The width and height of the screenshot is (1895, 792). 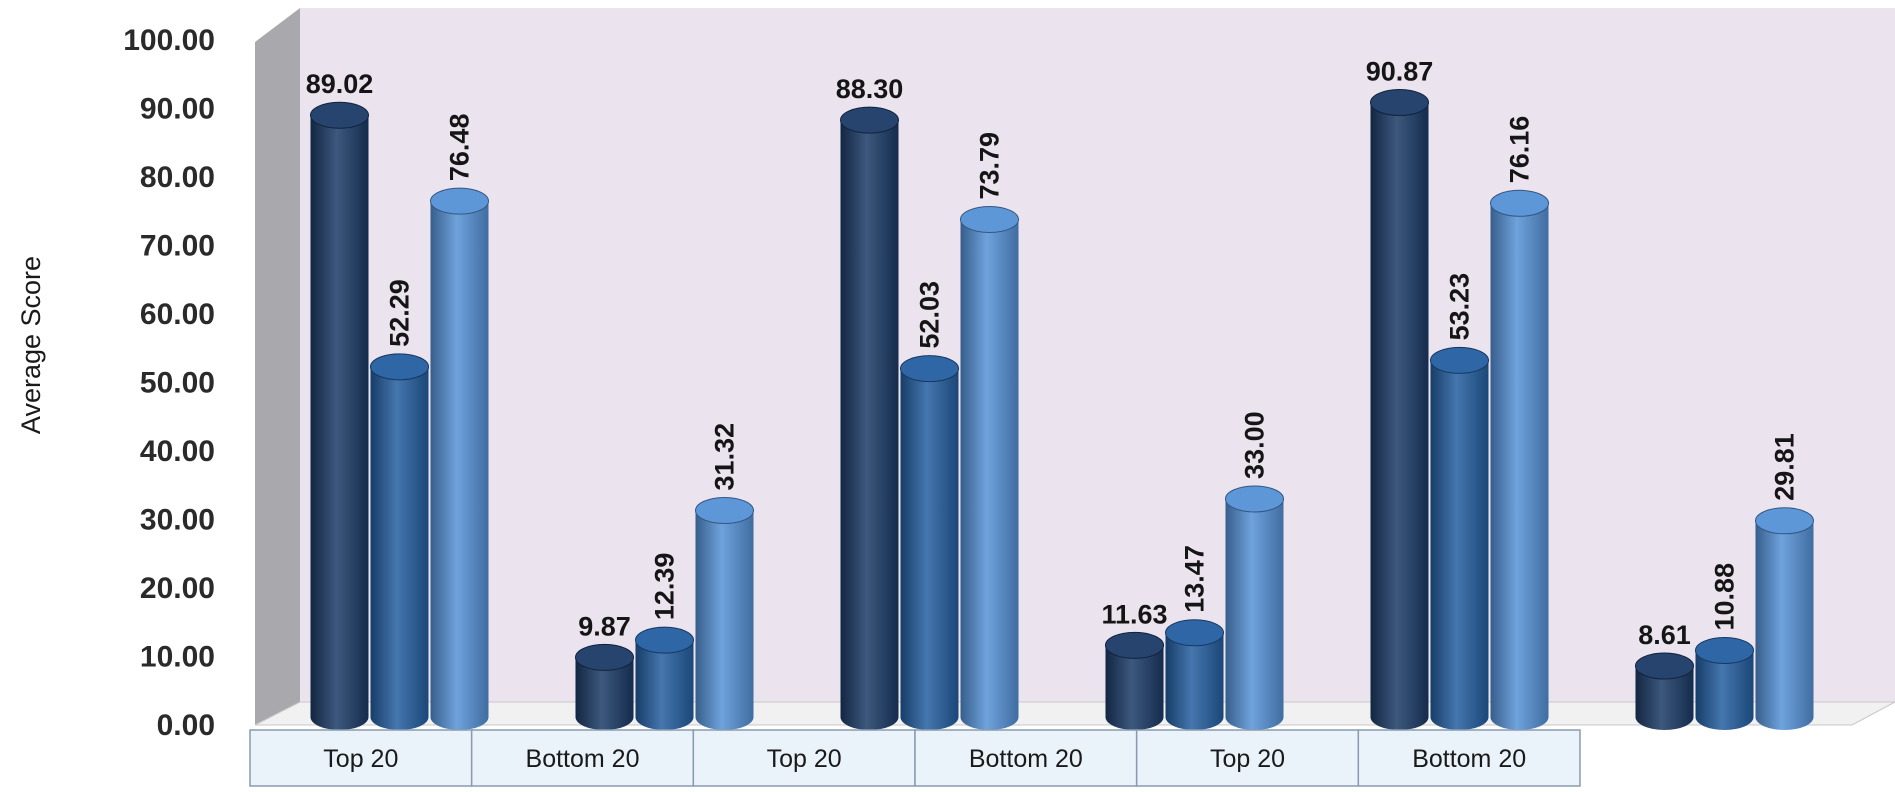 I want to click on data-label: 11.63, so click(x=1134, y=614).